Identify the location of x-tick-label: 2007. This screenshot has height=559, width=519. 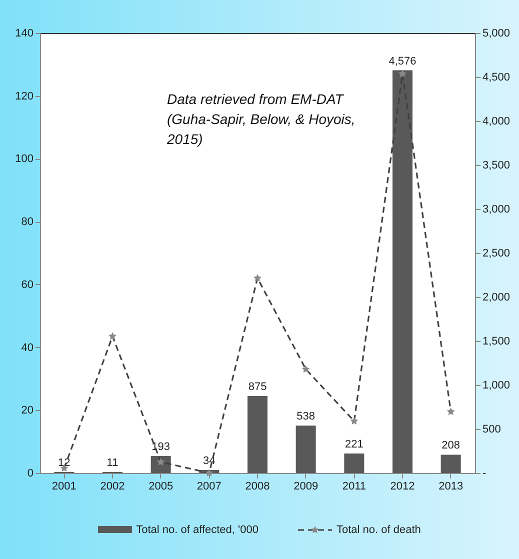
(209, 486).